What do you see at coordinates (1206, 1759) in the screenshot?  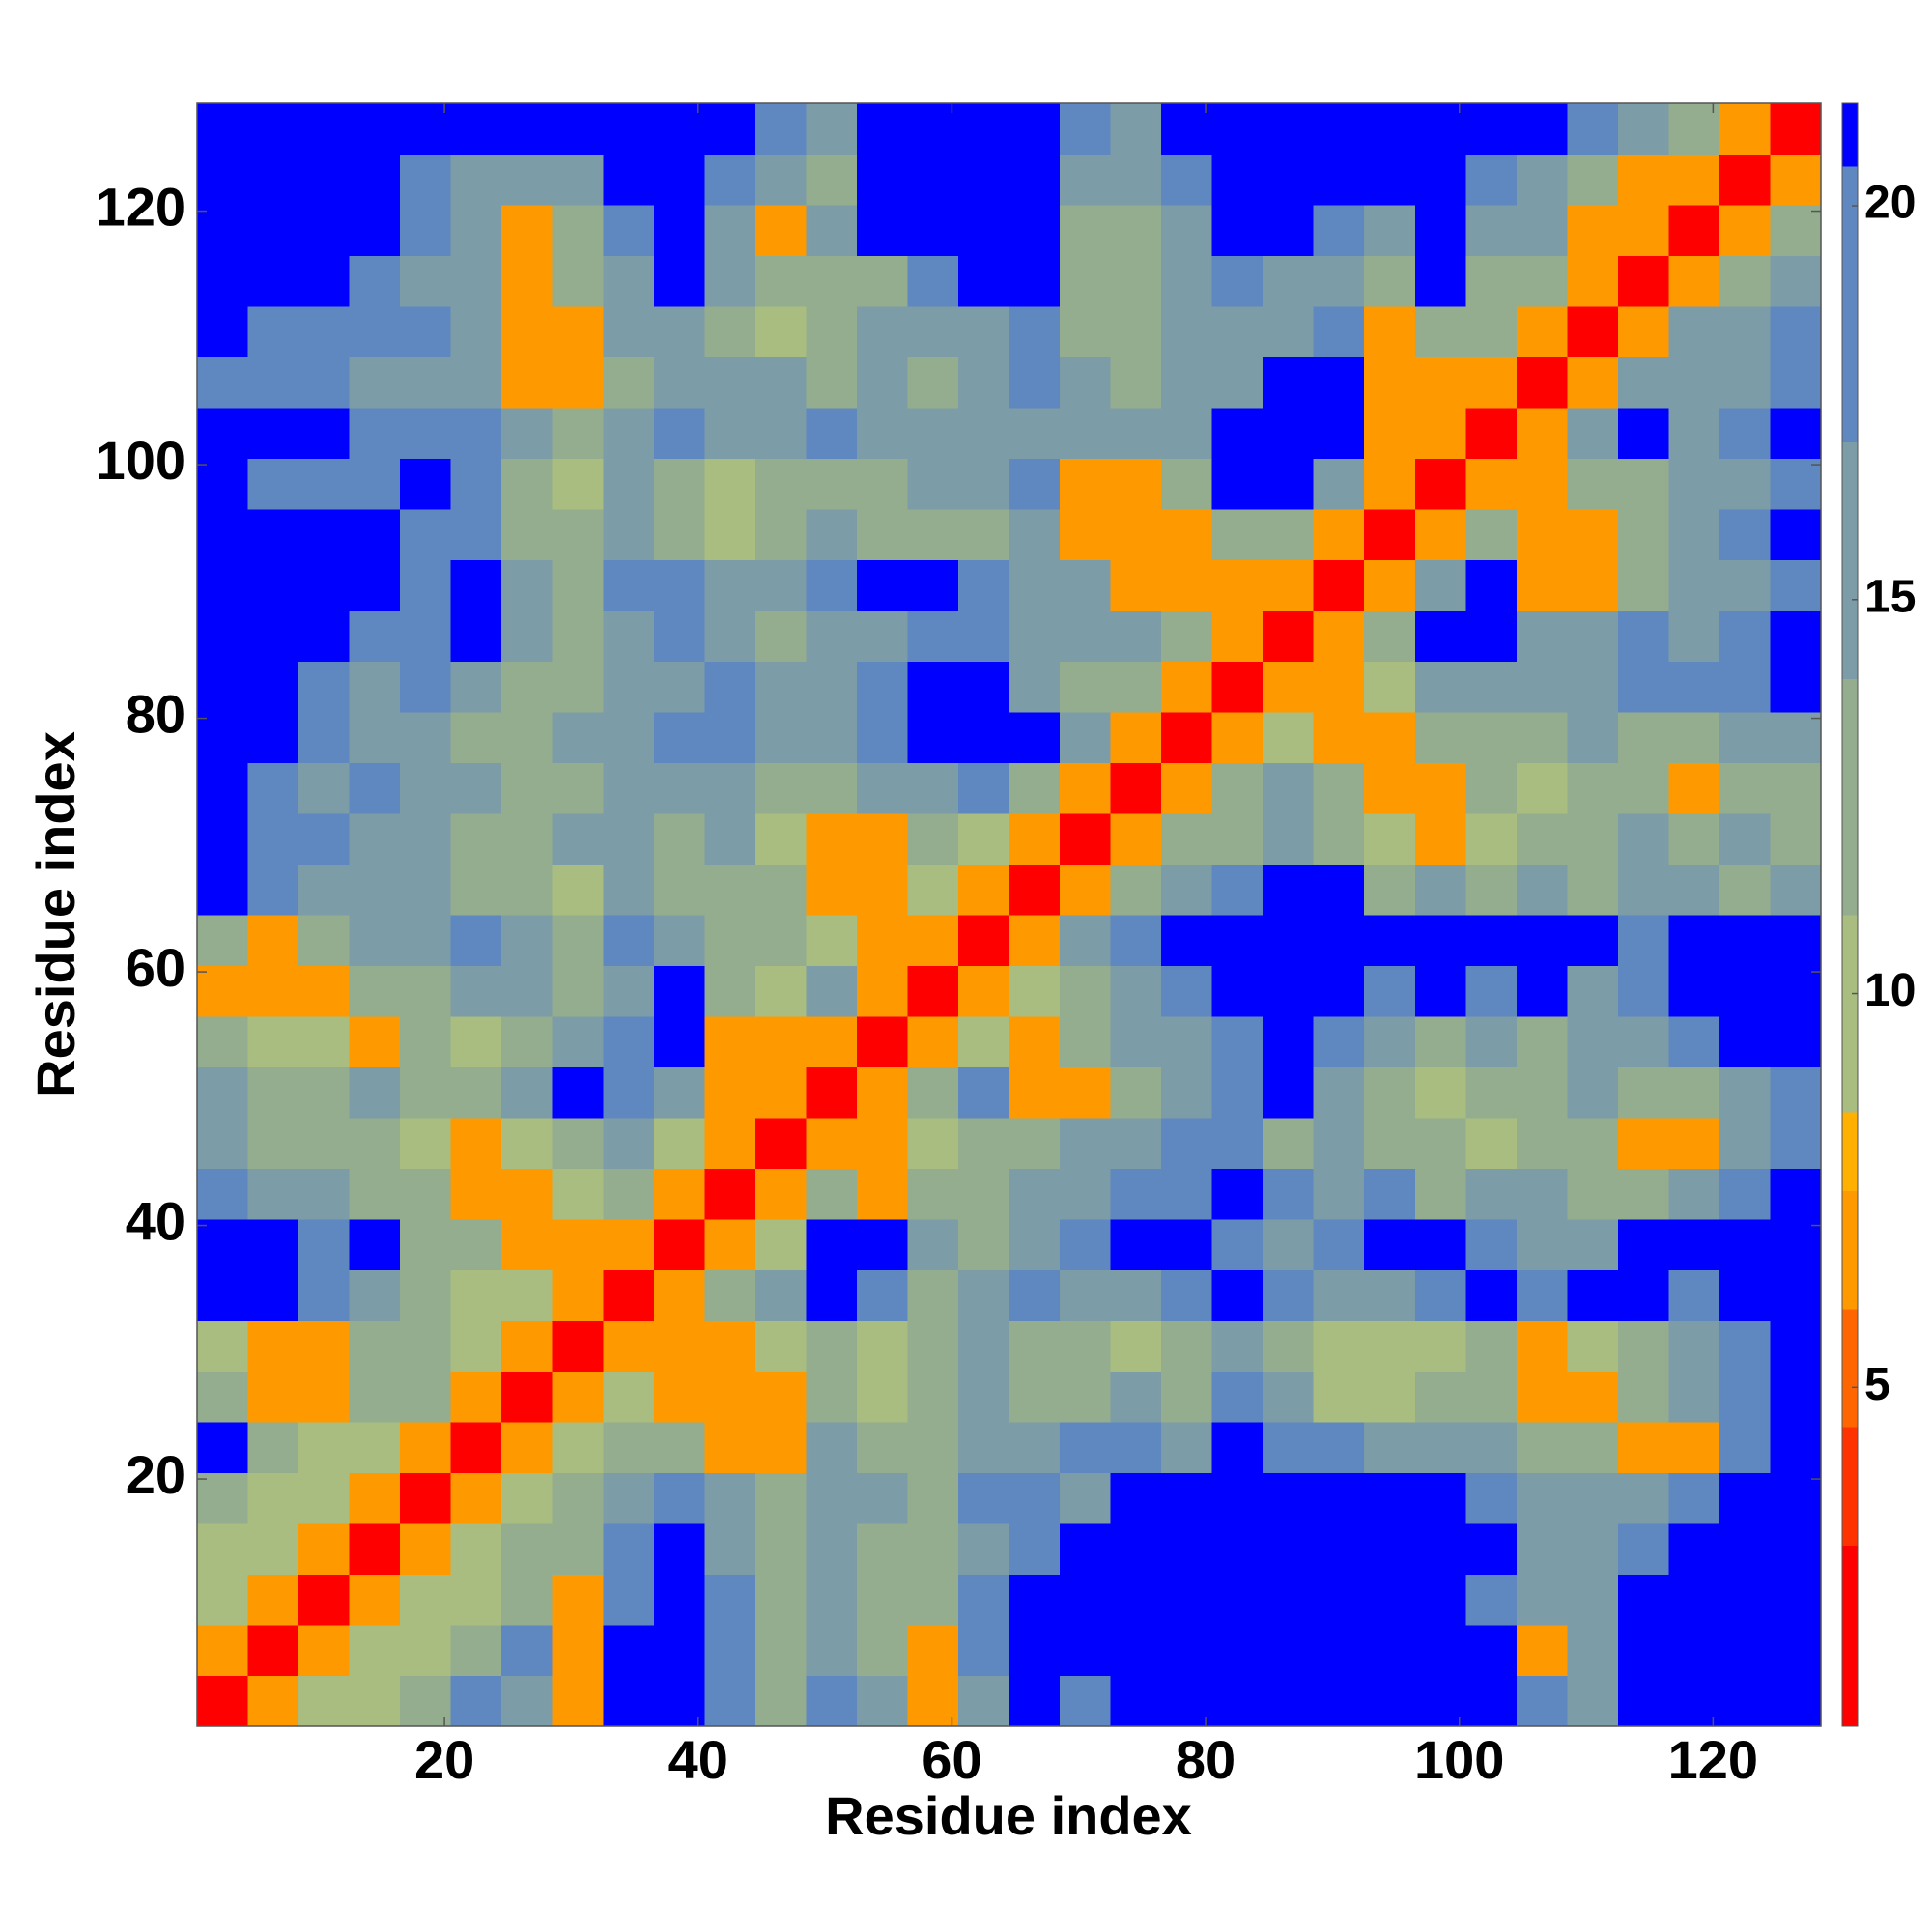 I see `x-tick-label: 80` at bounding box center [1206, 1759].